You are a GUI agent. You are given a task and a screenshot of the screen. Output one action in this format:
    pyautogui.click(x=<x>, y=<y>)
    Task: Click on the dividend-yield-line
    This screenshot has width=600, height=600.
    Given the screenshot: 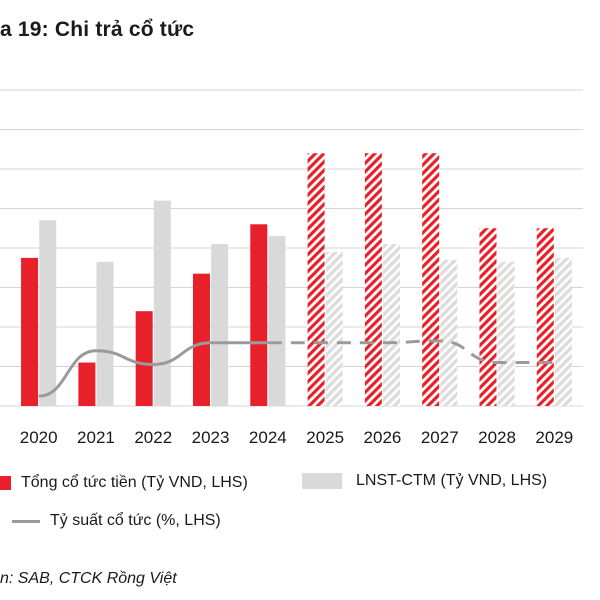 What is the action you would take?
    pyautogui.click(x=296, y=368)
    